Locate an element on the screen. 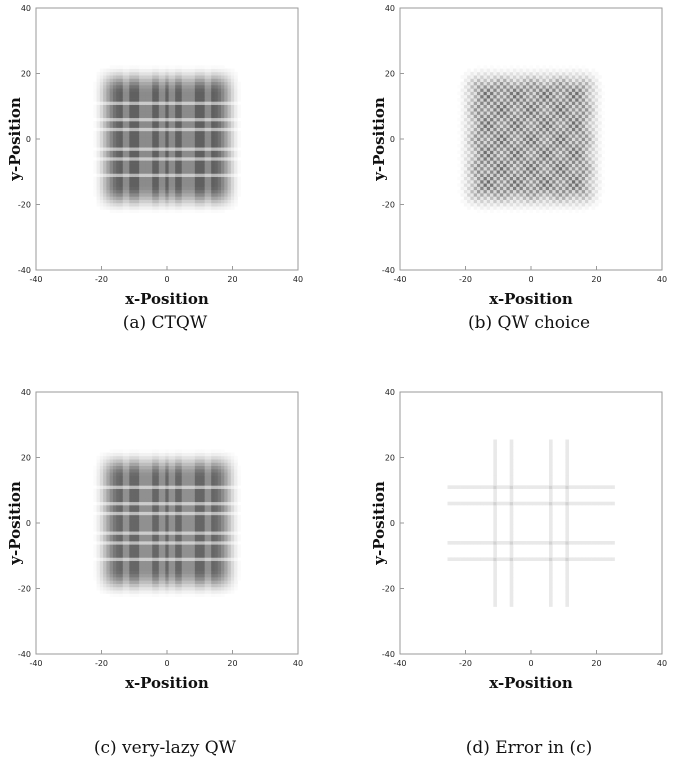  x-axis-title: x-Position is located at coordinates (167, 299).